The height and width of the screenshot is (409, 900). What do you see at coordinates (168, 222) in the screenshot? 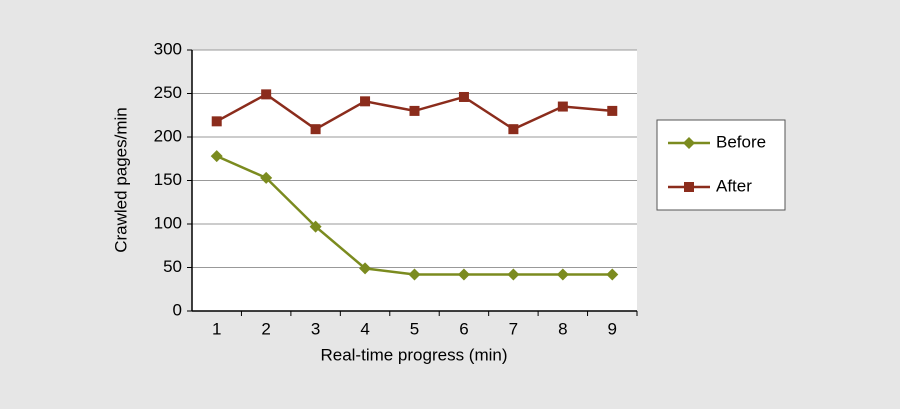
I see `y-tick-label: 100` at bounding box center [168, 222].